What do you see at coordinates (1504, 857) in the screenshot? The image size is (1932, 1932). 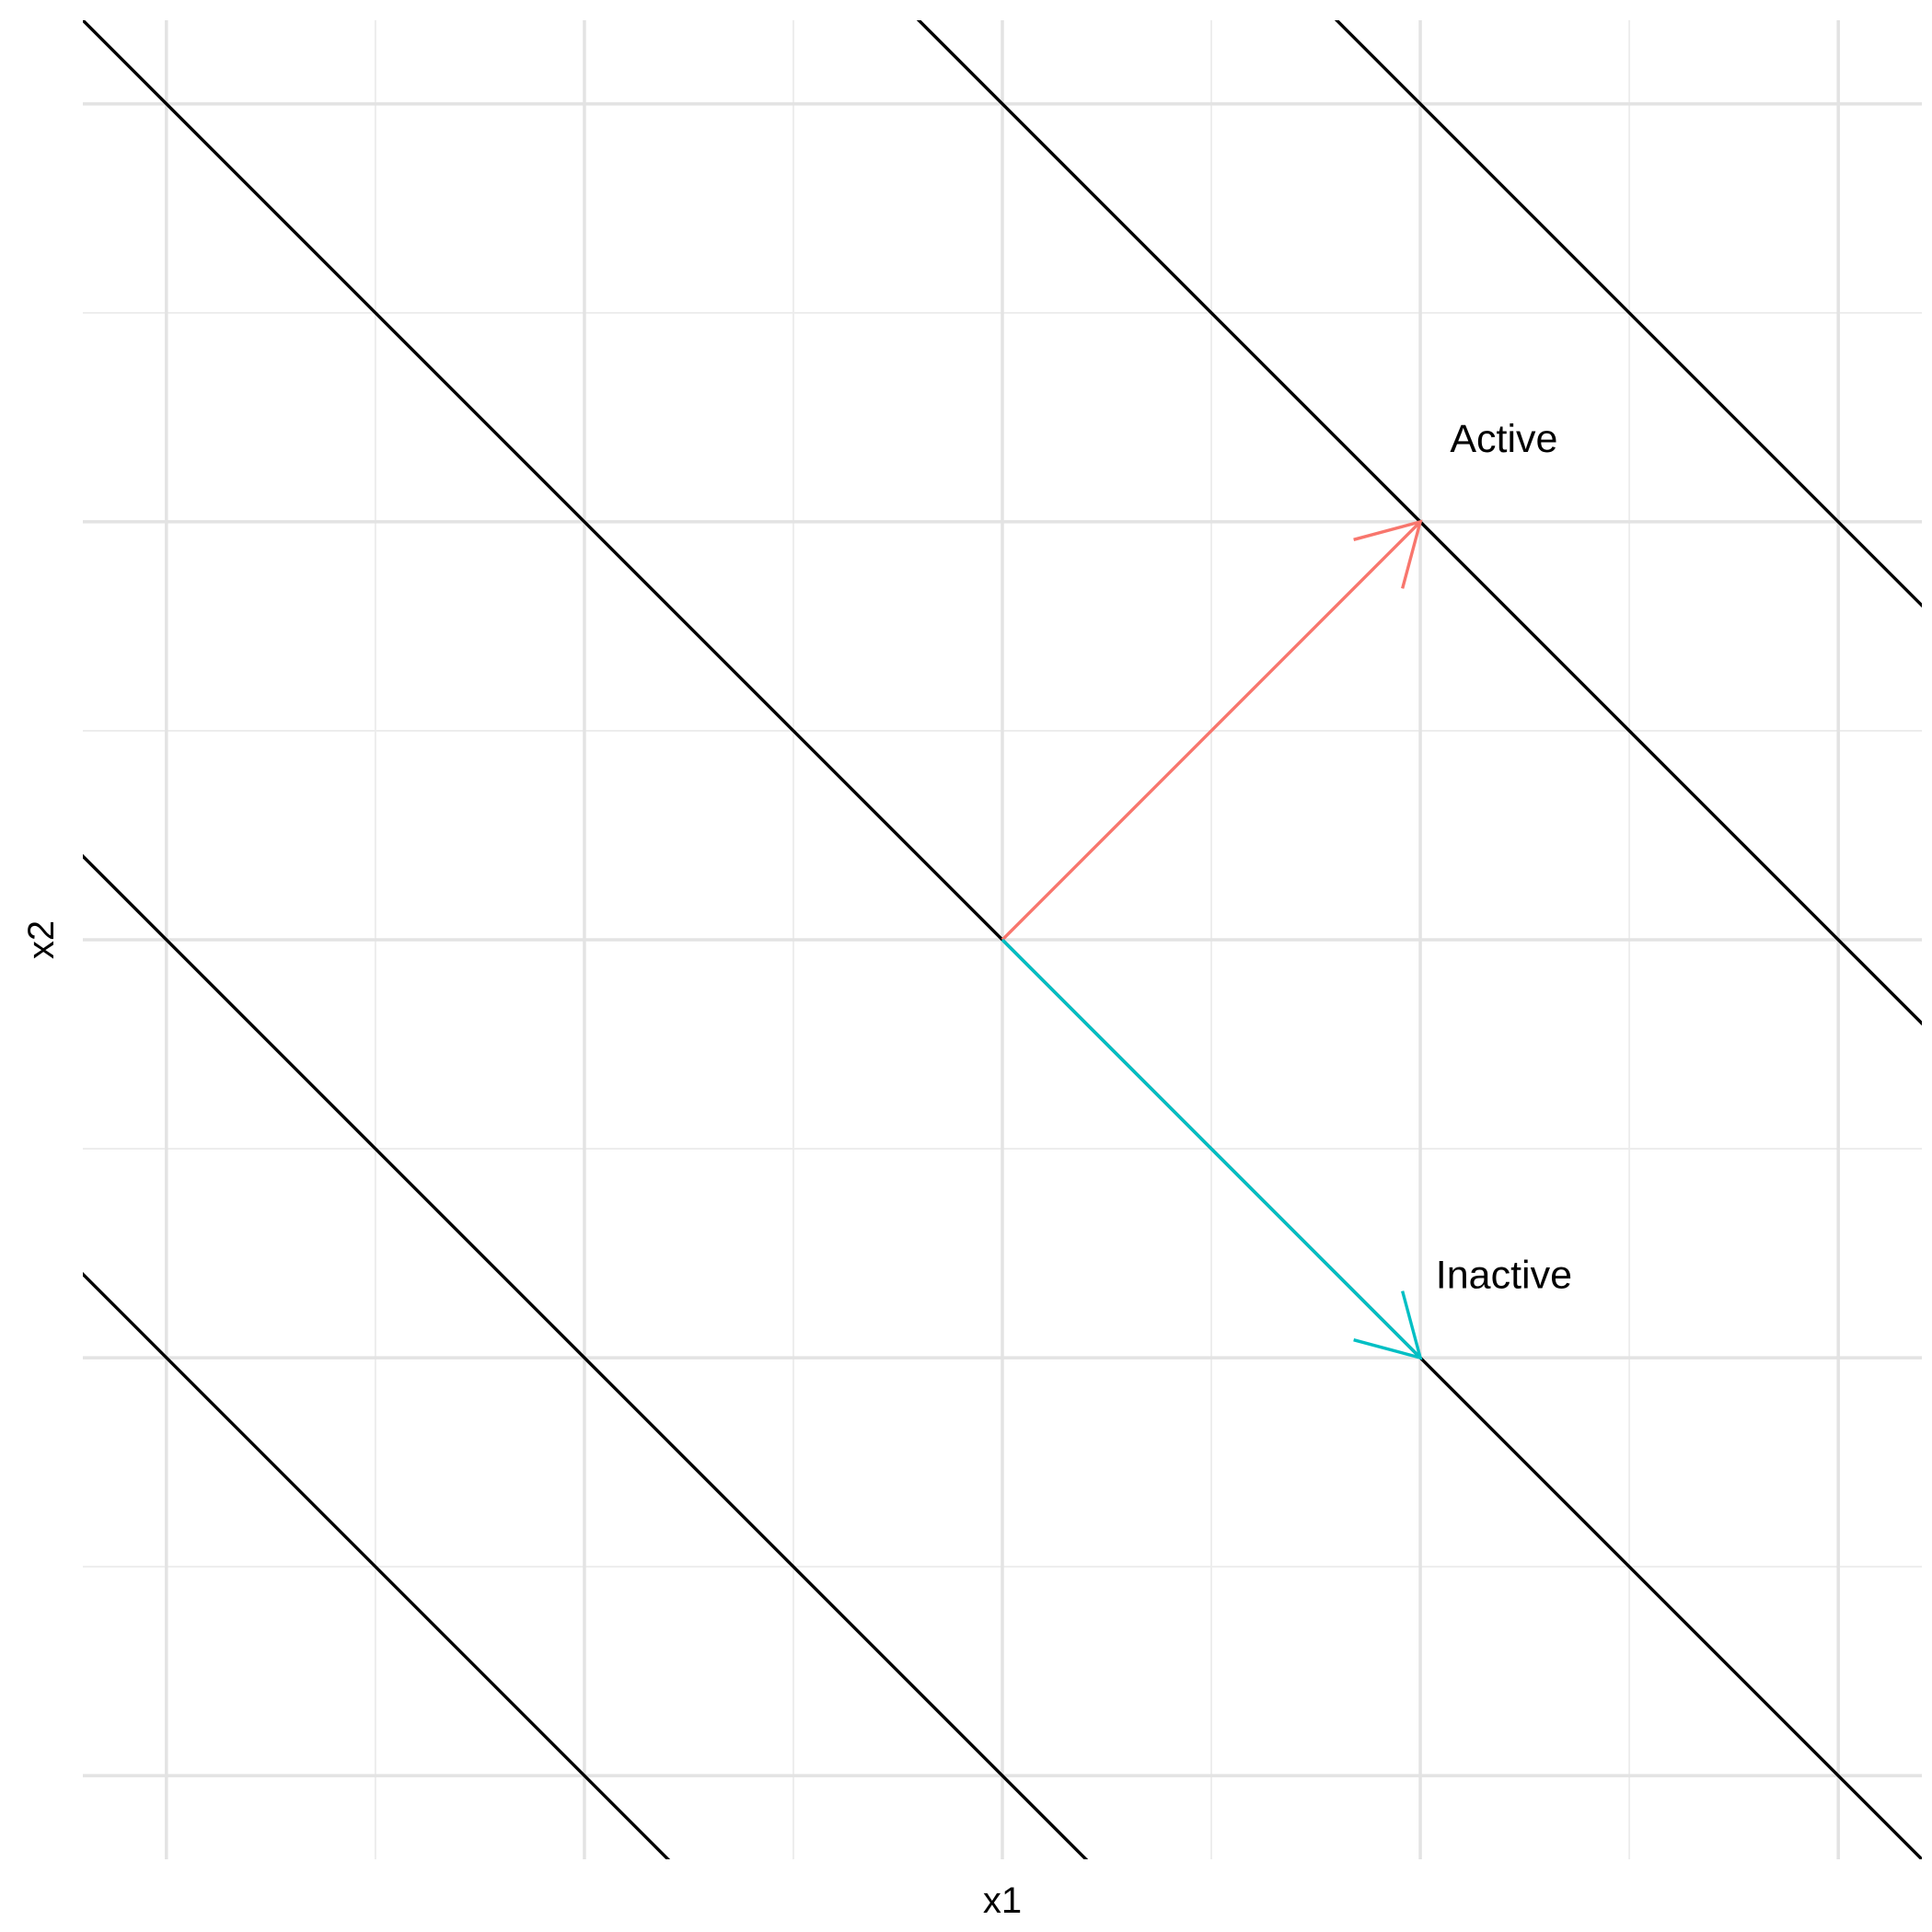 I see `arrow-labels: Active Inactive` at bounding box center [1504, 857].